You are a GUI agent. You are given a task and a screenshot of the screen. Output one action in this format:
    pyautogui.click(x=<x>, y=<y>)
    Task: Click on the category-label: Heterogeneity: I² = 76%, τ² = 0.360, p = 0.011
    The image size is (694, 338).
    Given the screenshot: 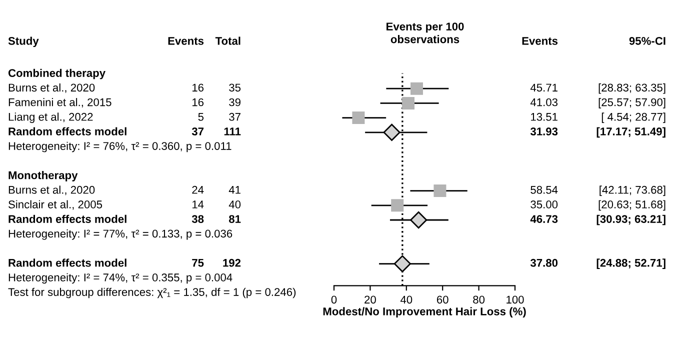 What is the action you would take?
    pyautogui.click(x=120, y=147)
    